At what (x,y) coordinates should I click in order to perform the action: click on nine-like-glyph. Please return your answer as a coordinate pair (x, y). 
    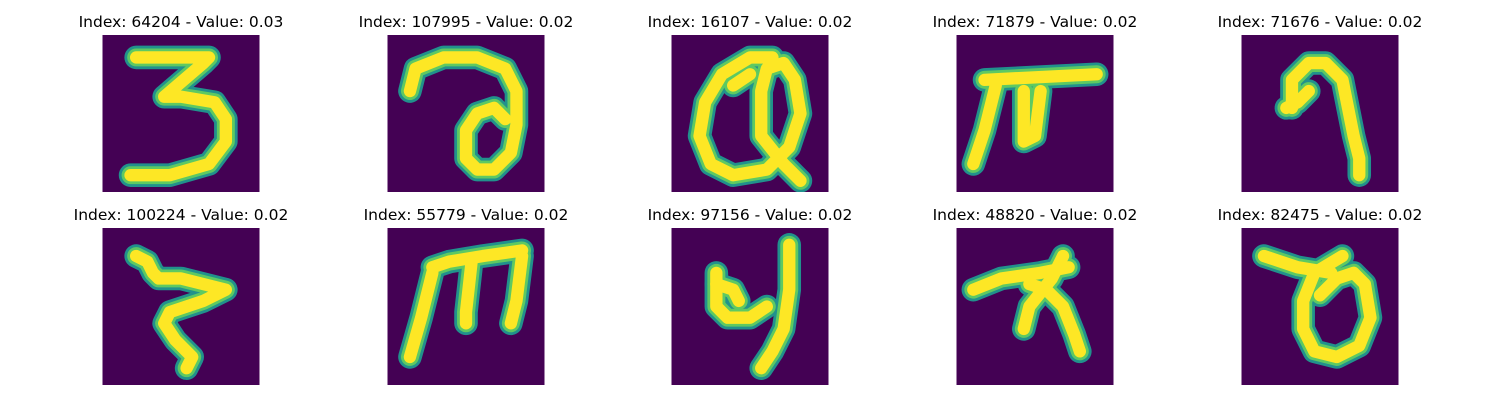
    Looking at the image, I should click on (1320, 113).